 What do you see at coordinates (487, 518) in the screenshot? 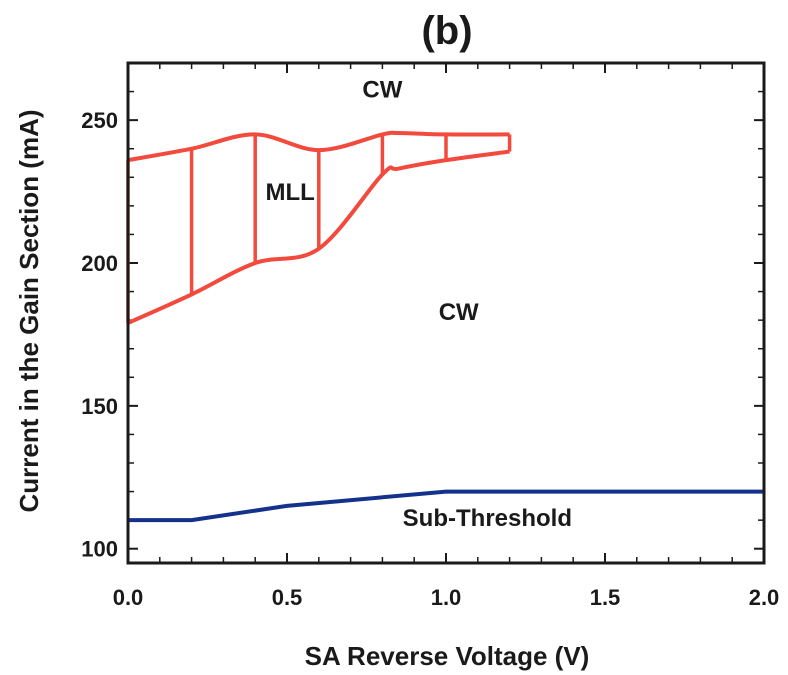
I see `region-label: Sub-Threshold` at bounding box center [487, 518].